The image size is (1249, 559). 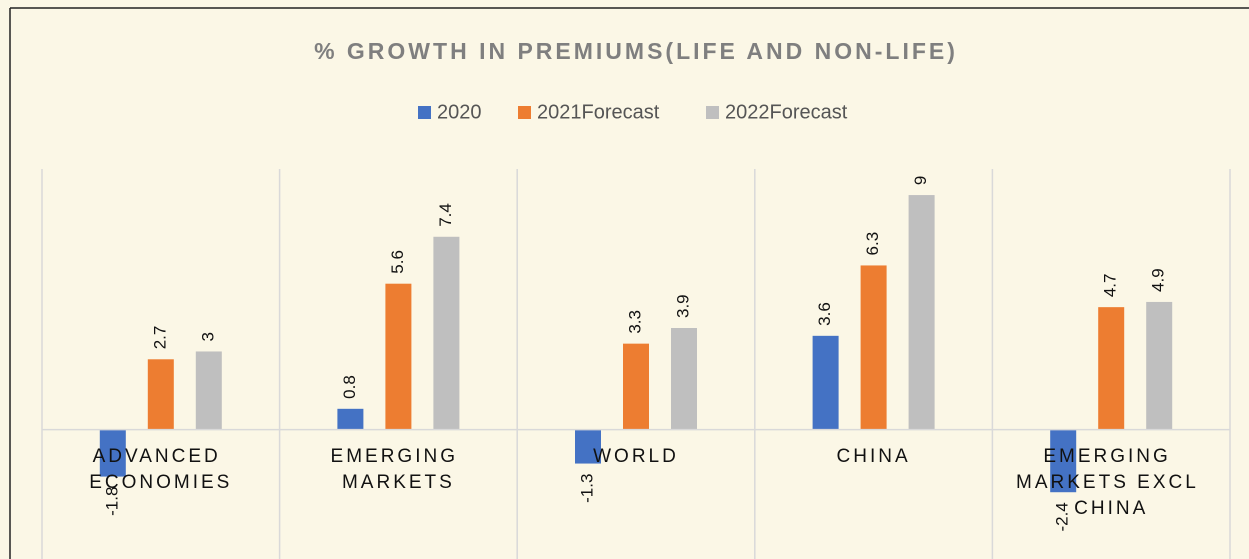 I want to click on value-label: 5.6, so click(x=397, y=262).